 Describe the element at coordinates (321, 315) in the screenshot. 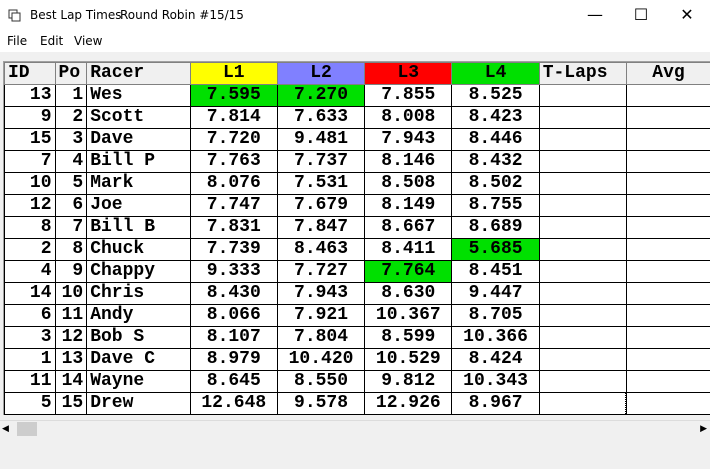

I see `cell: 7.921` at that location.